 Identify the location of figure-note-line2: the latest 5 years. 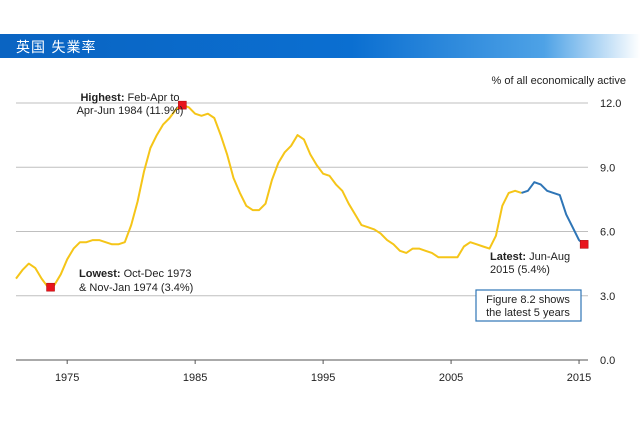
(528, 313).